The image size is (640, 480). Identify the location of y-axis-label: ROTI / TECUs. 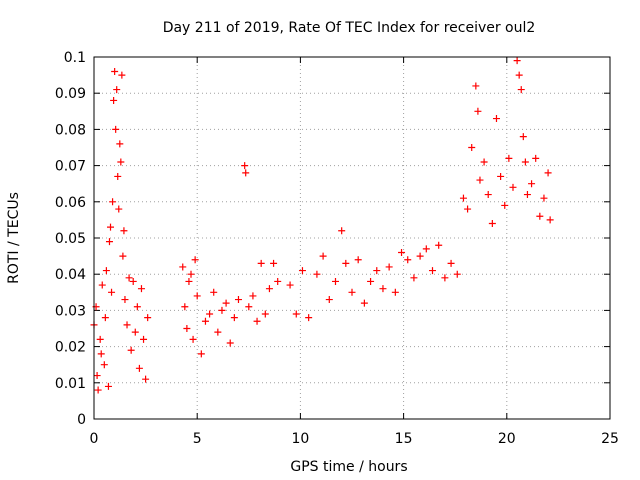
(14, 238).